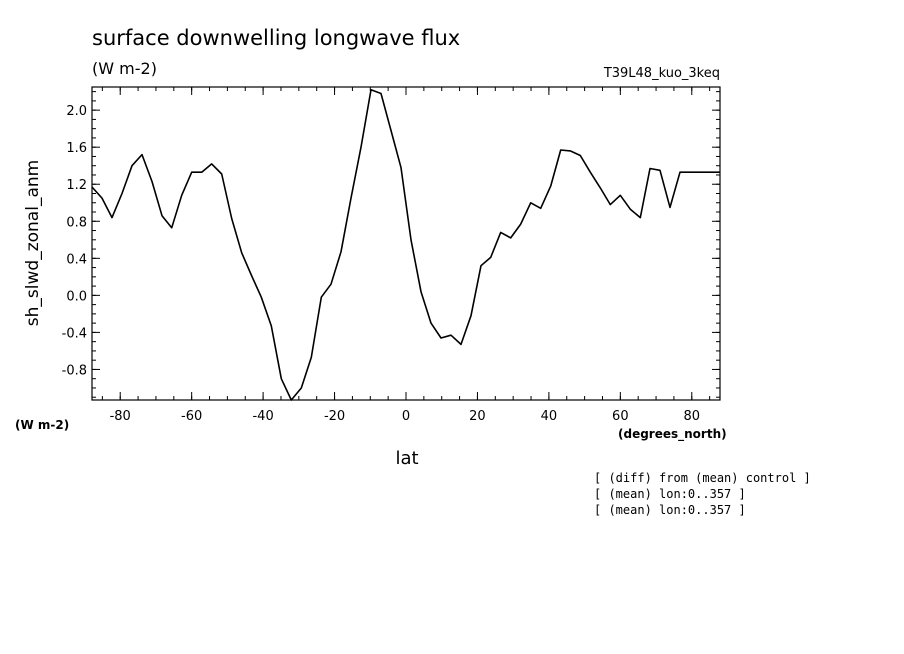 The image size is (904, 654). I want to click on x-tick-label: 0, so click(406, 416).